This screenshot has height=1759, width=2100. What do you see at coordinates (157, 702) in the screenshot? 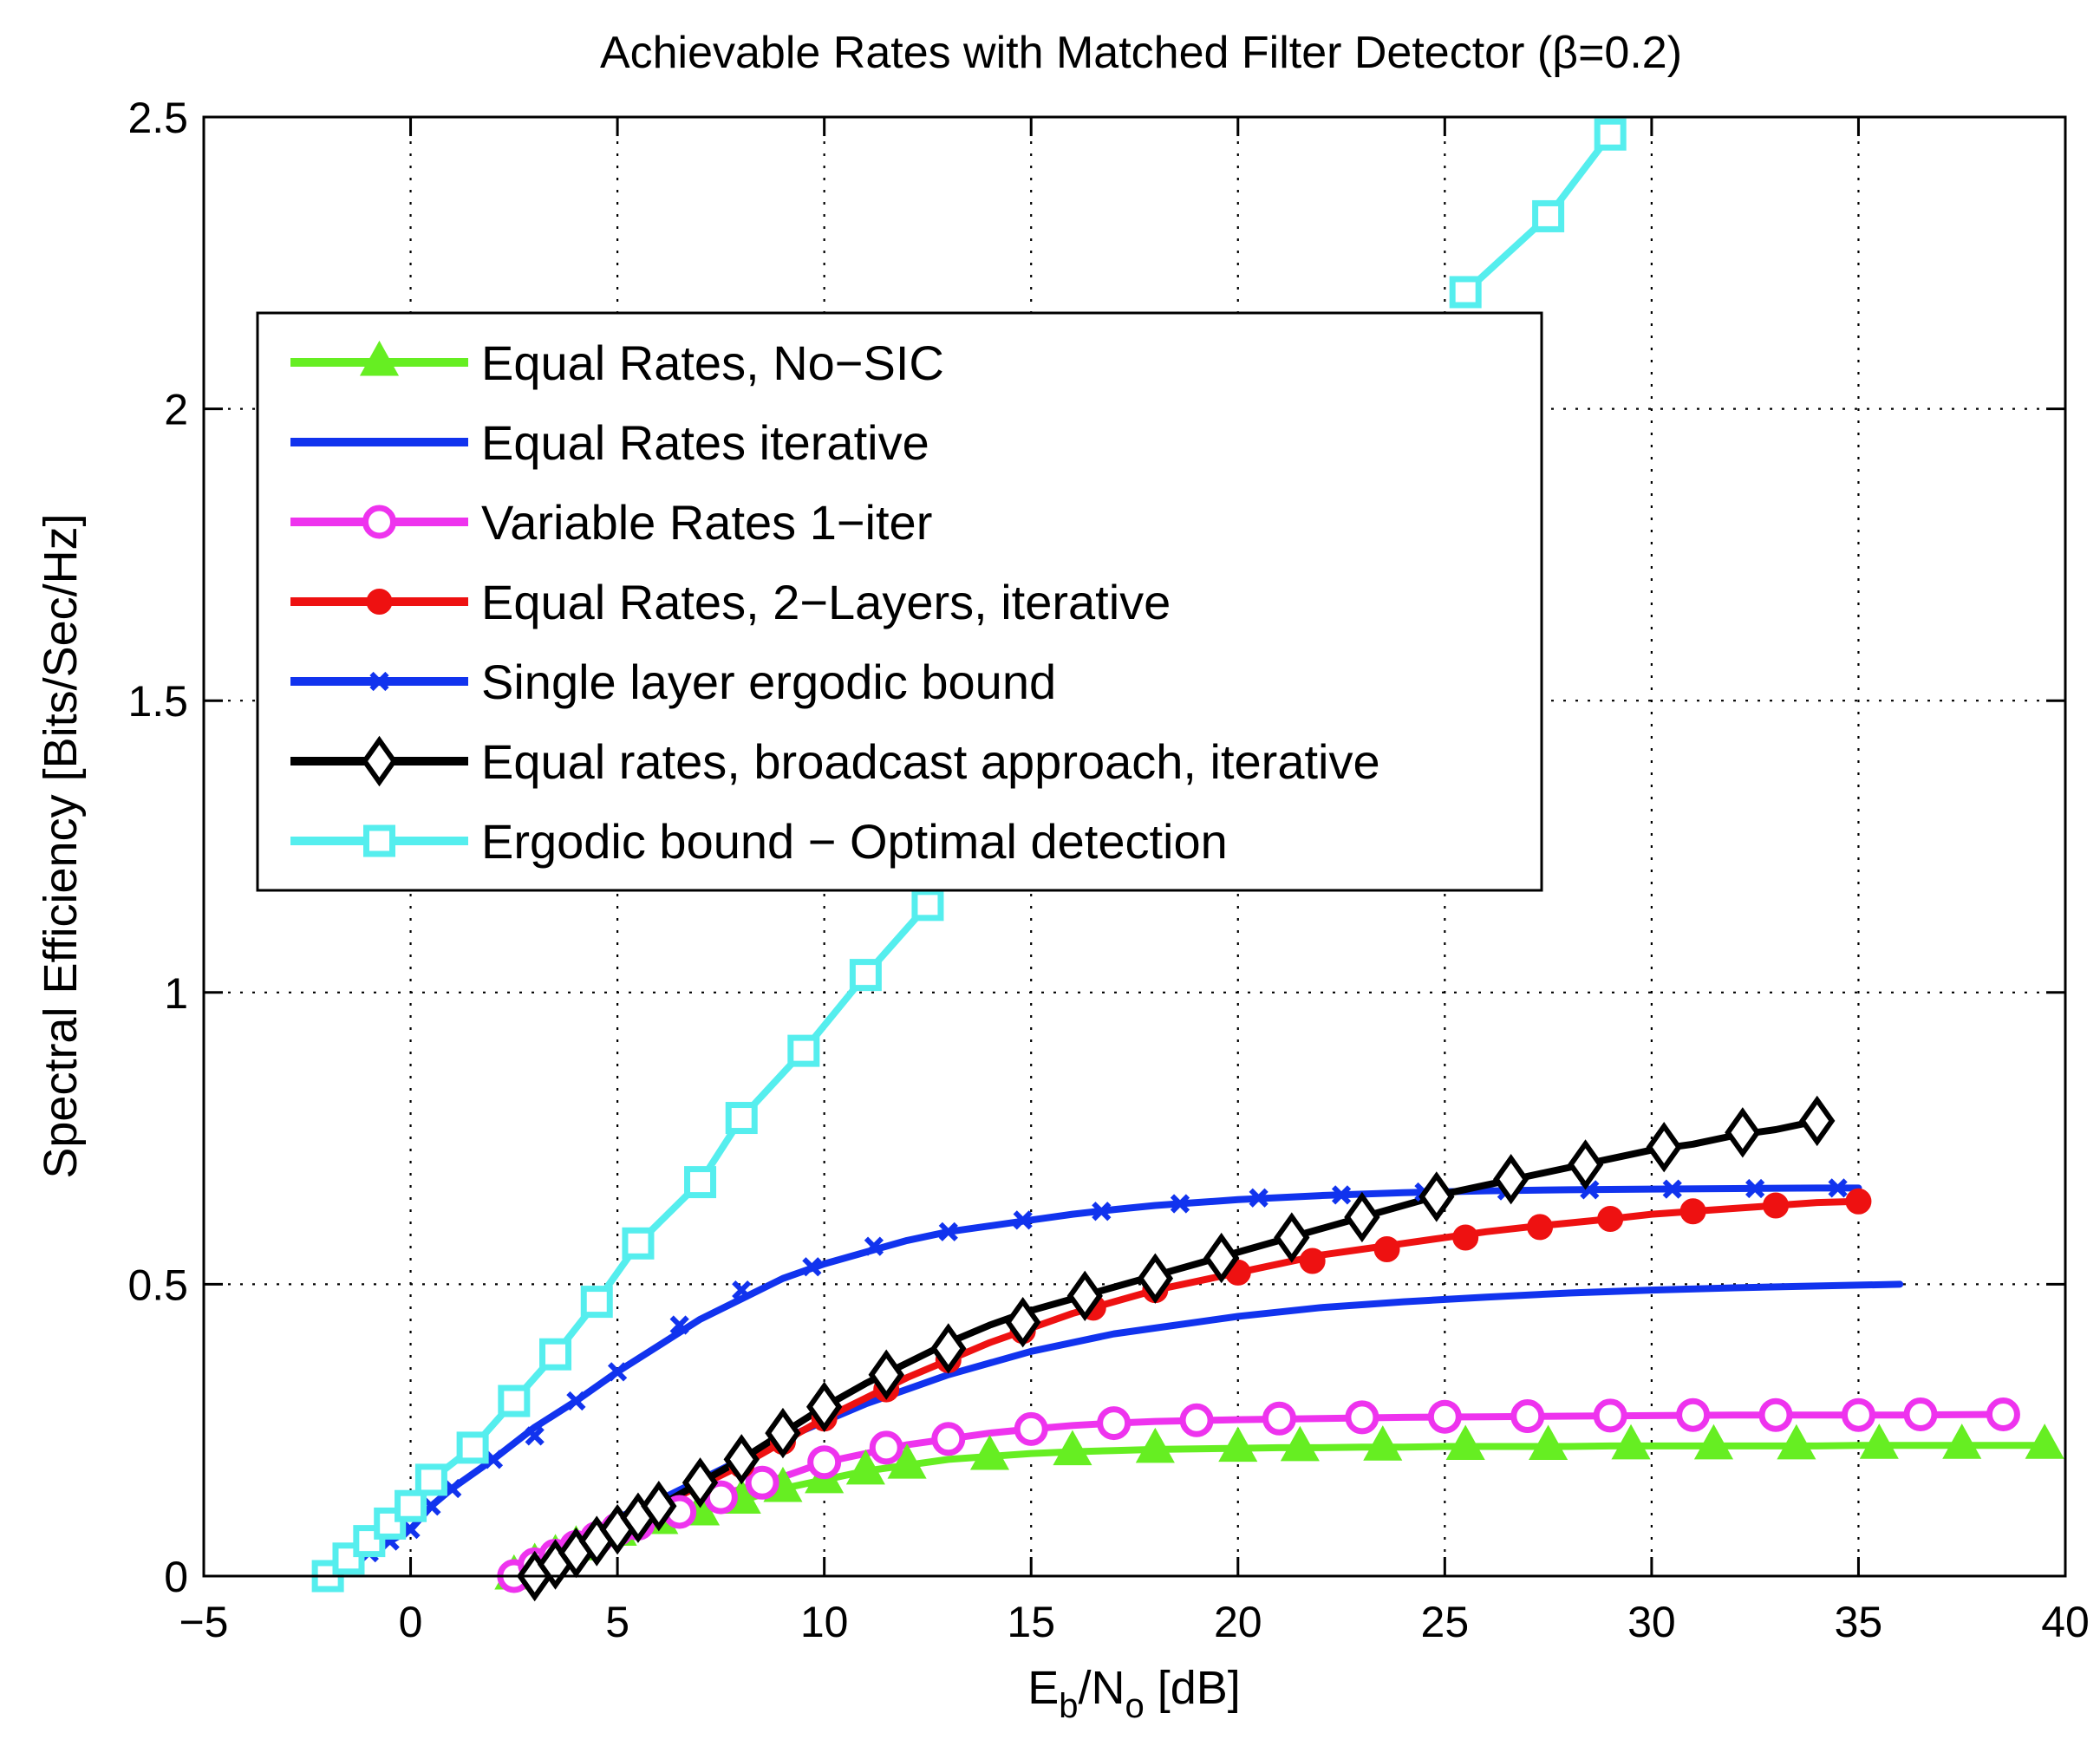
I see `y-tick-label: 1.5` at bounding box center [157, 702].